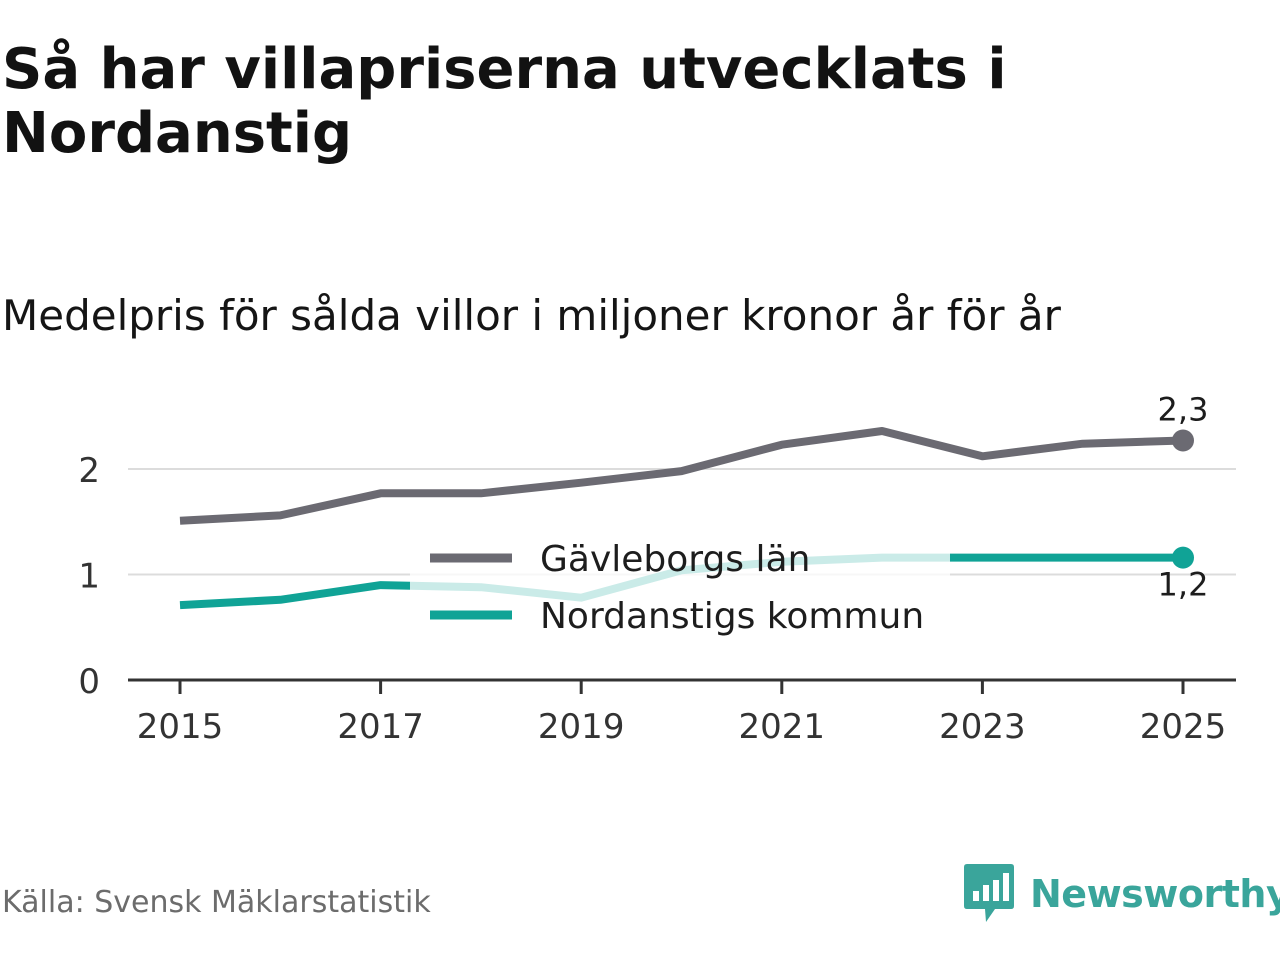 This screenshot has height=960, width=1280. What do you see at coordinates (989, 893) in the screenshot?
I see `newsworthy-bar-chart-icon` at bounding box center [989, 893].